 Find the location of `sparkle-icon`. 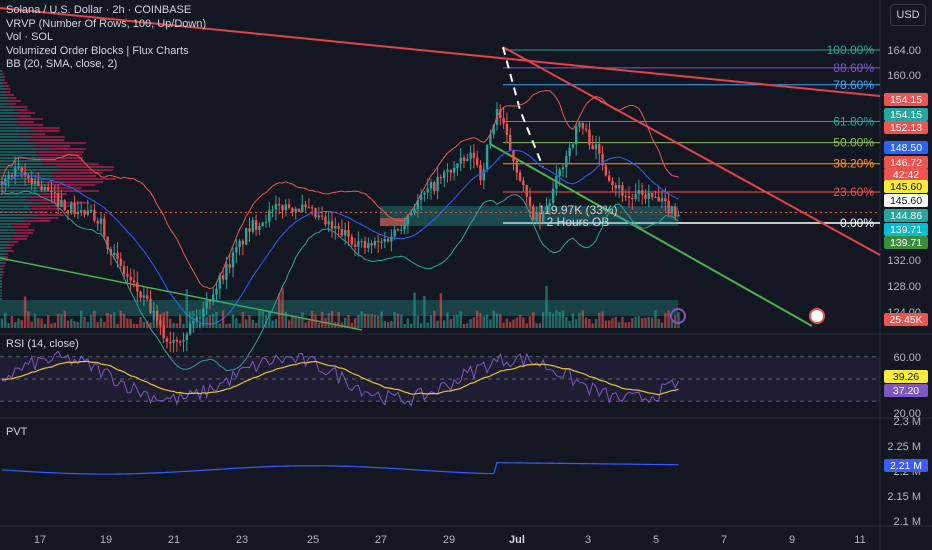

sparkle-icon is located at coordinates (678, 316).